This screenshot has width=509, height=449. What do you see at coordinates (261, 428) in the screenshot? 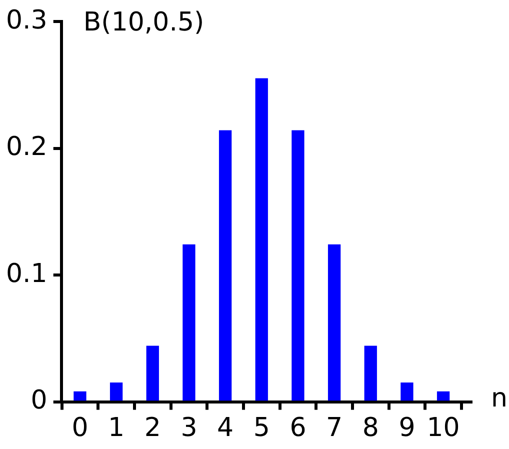
I see `x-tick-label: 5` at bounding box center [261, 428].